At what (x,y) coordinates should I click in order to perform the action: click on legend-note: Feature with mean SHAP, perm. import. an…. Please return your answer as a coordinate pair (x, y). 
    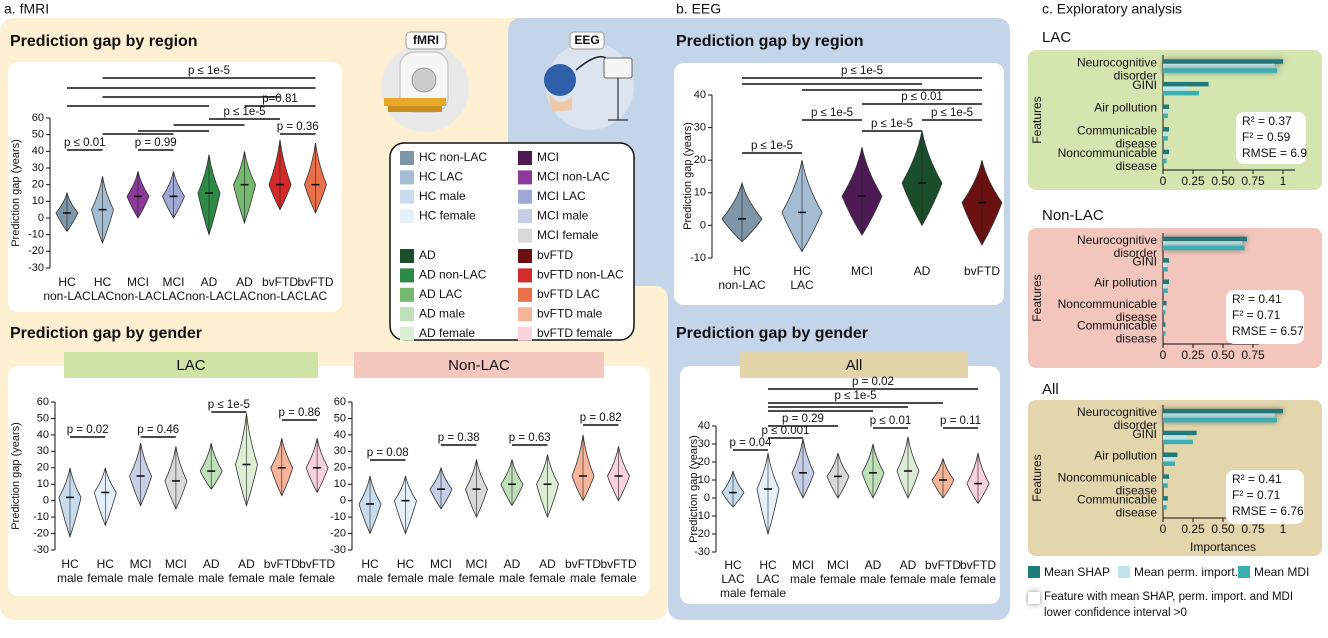
    Looking at the image, I should click on (1168, 597).